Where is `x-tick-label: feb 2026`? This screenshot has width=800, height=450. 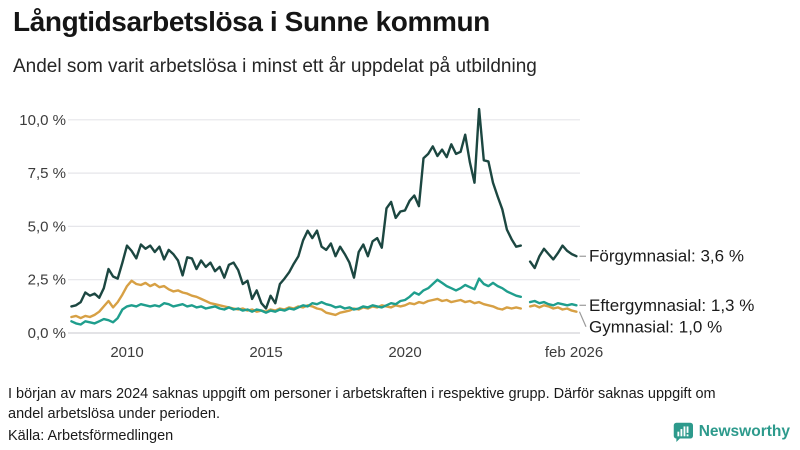
x-tick-label: feb 2026 is located at coordinates (574, 352).